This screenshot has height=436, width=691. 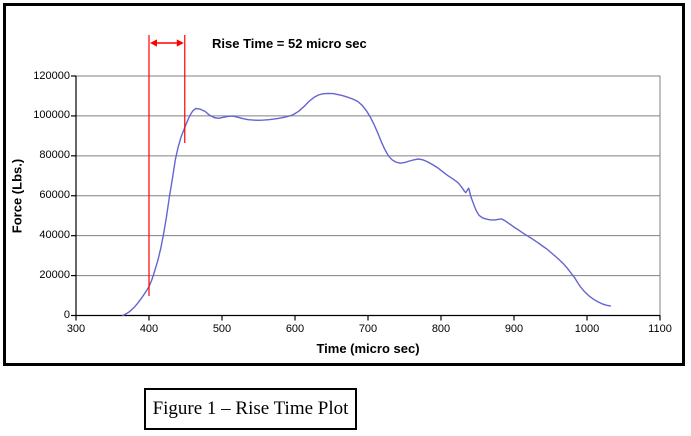 What do you see at coordinates (54, 195) in the screenshot?
I see `y-tick-label: 60000` at bounding box center [54, 195].